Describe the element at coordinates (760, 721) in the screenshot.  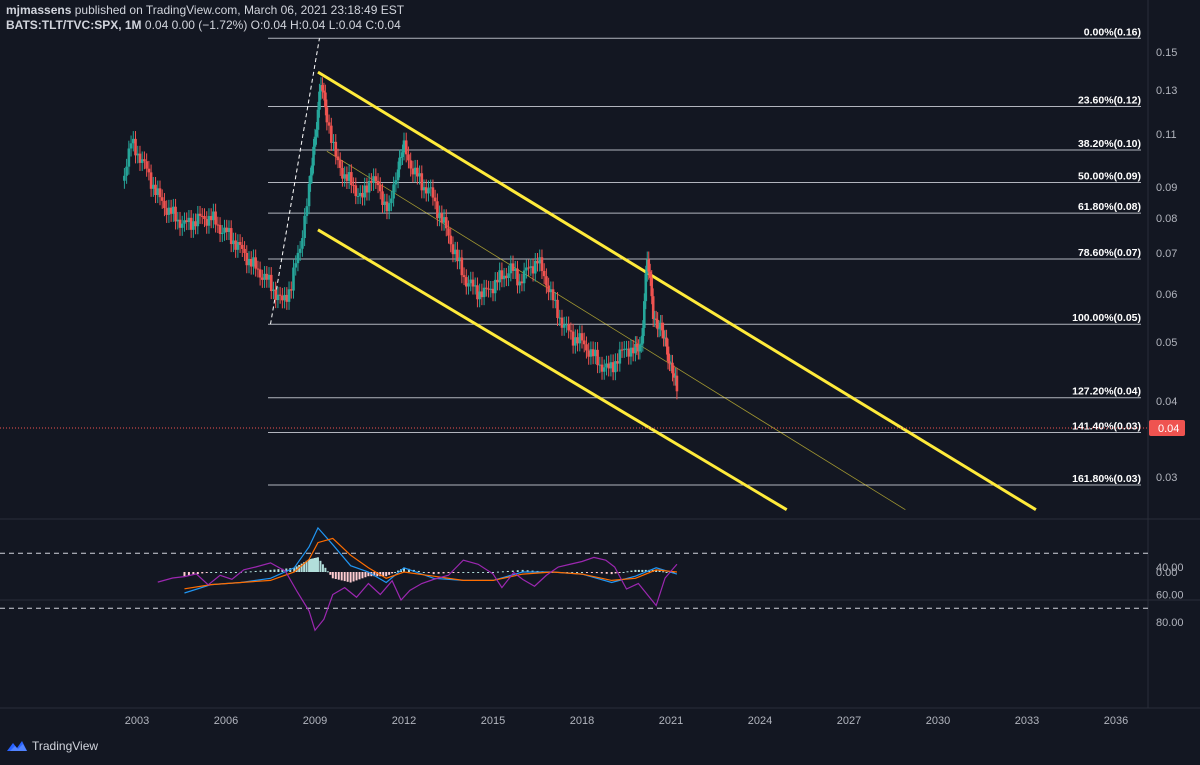
I see `x-tick-label: 2024` at that location.